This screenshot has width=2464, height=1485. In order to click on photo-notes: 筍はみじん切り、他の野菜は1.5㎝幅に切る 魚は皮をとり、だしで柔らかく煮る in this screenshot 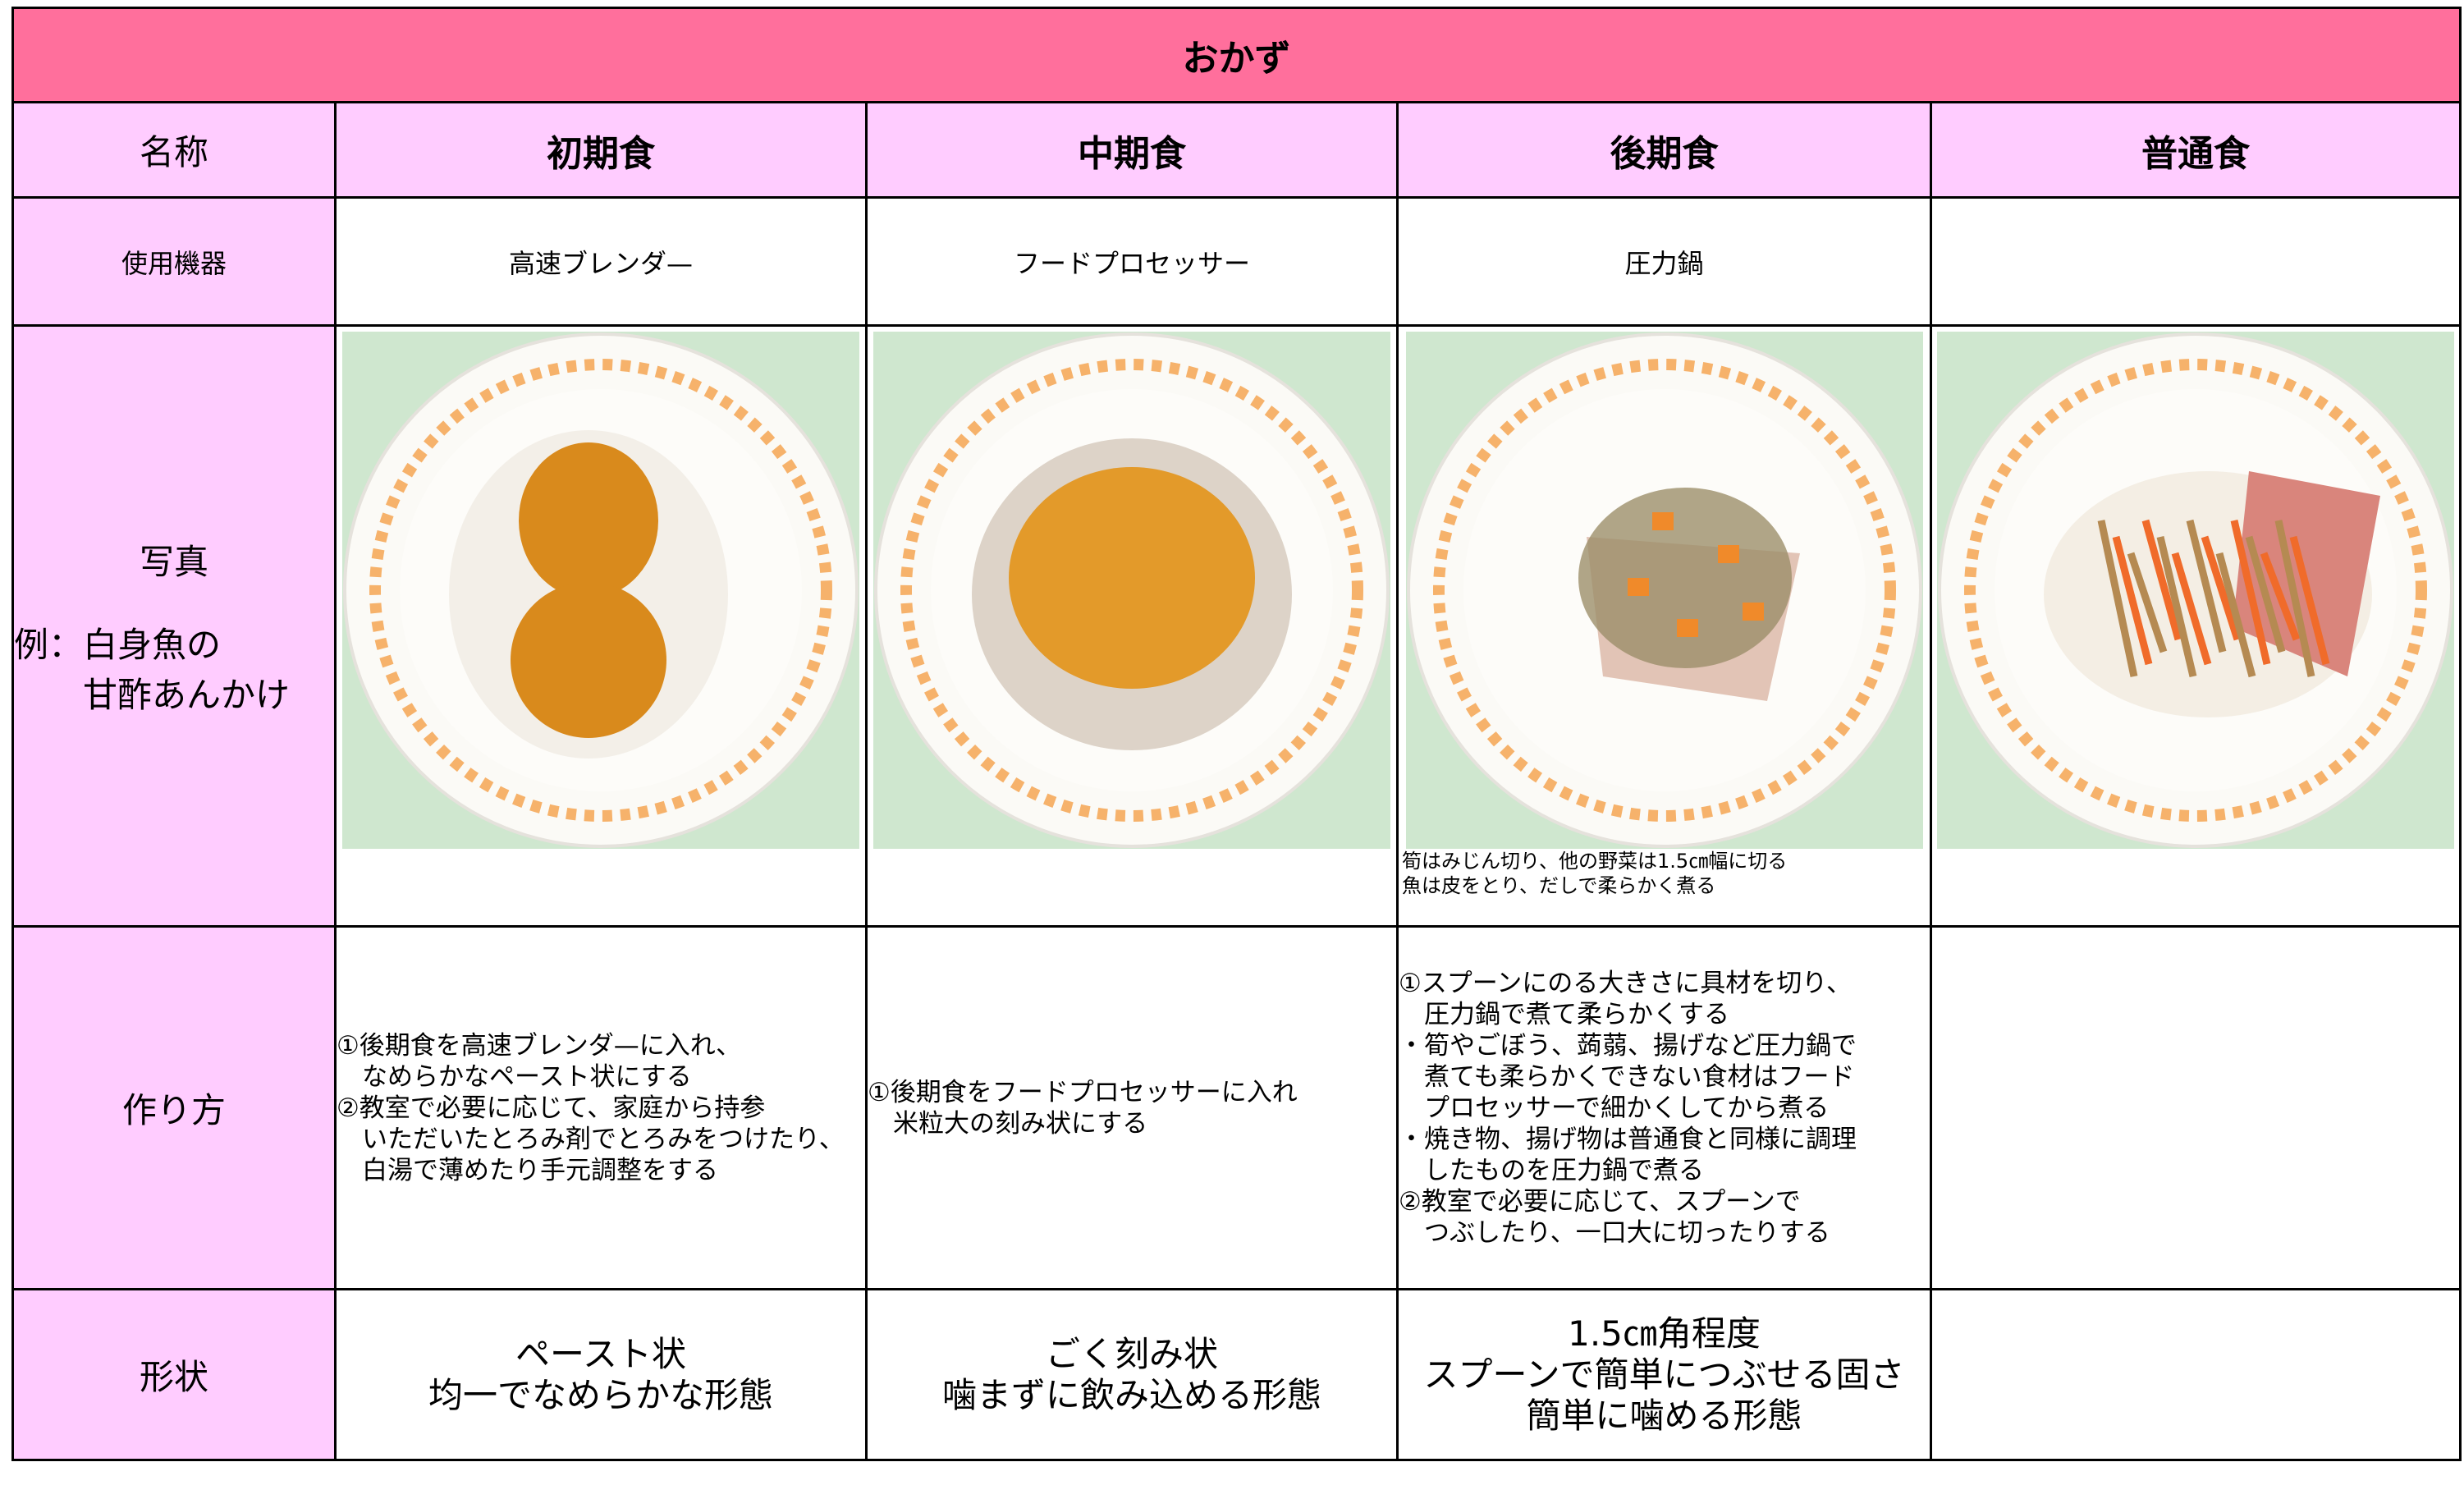, I will do `click(1664, 874)`.